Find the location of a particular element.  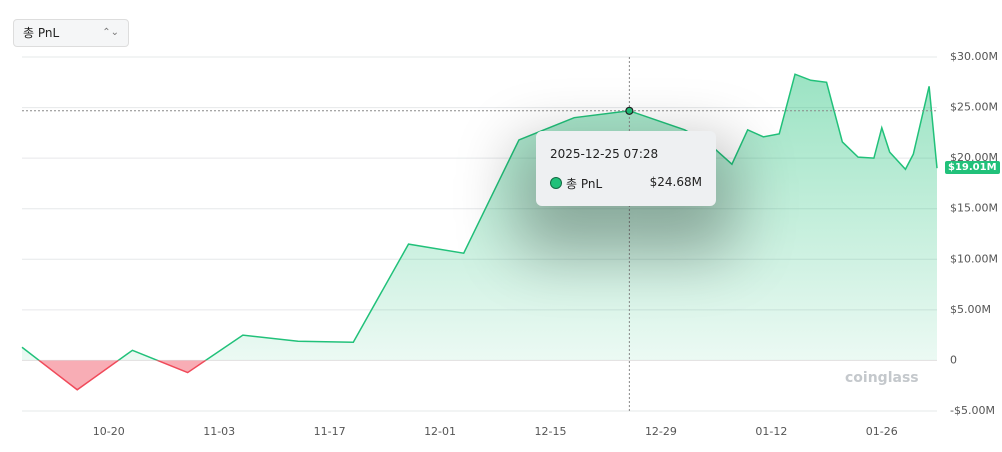

x-tick-label: 11-03 is located at coordinates (219, 431).